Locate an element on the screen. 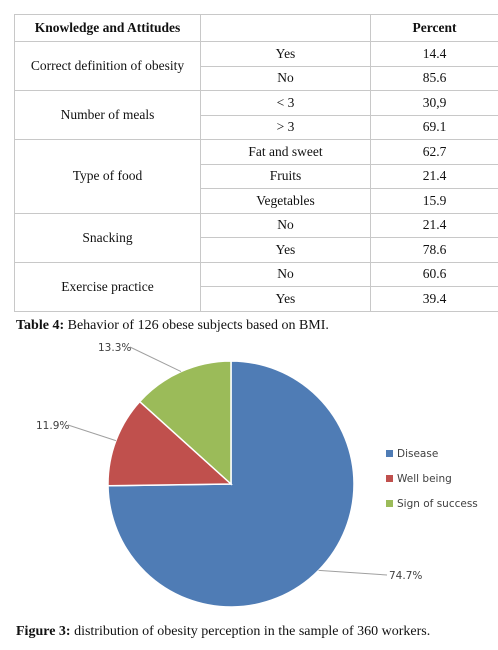 This screenshot has height=650, width=498. percent-cell: 60.6 is located at coordinates (434, 274).